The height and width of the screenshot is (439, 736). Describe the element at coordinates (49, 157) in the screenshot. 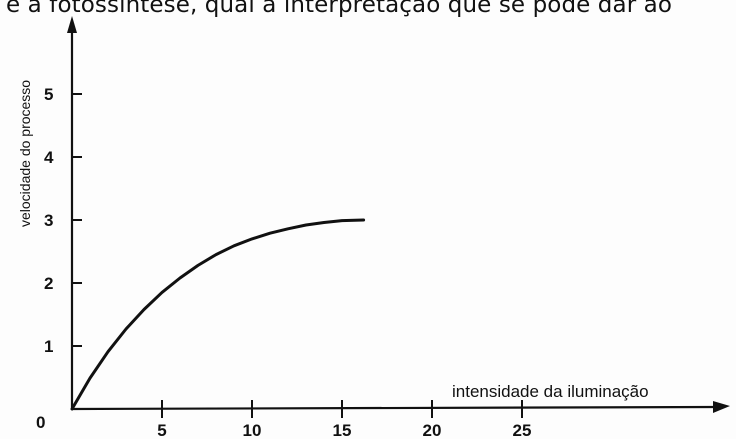

I see `y-tick-label: 4` at that location.